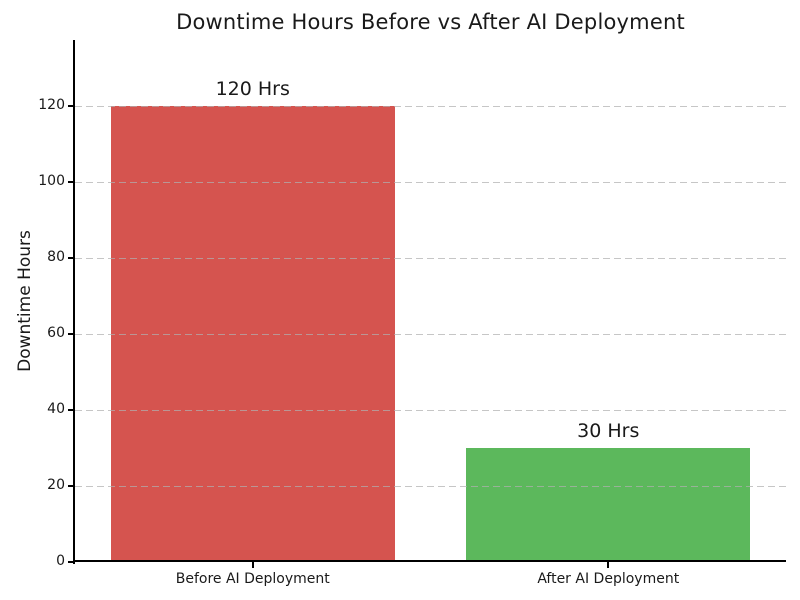 The width and height of the screenshot is (800, 600). What do you see at coordinates (56, 333) in the screenshot?
I see `y-tick-label: 60` at bounding box center [56, 333].